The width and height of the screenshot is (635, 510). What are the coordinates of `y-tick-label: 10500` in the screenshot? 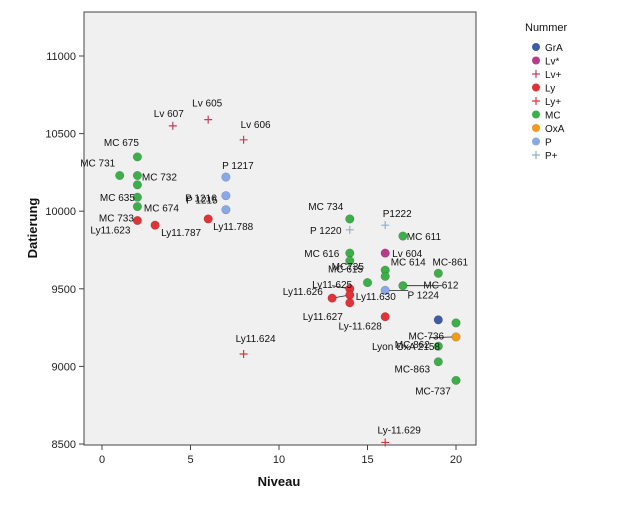 It's located at (60, 135).